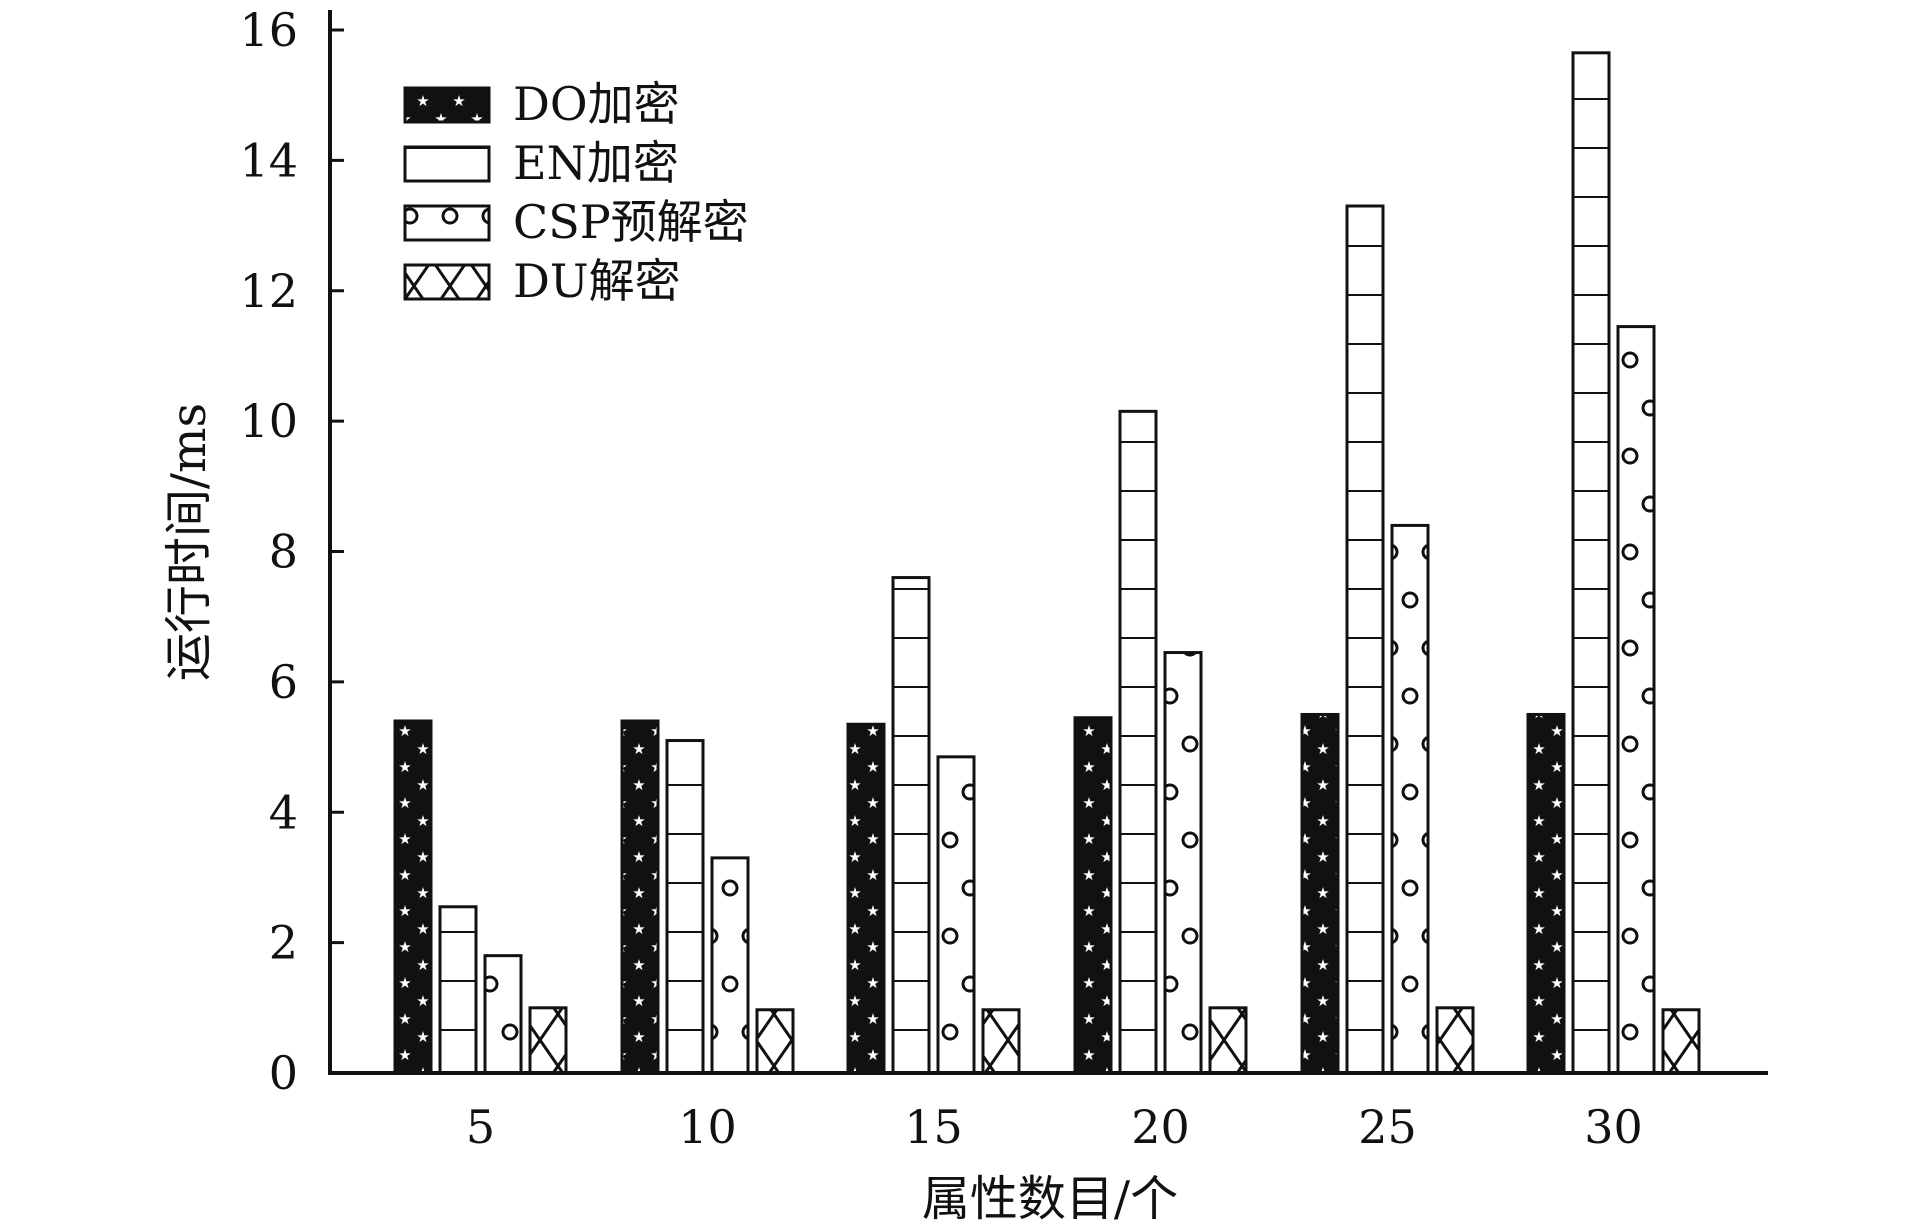 Image resolution: width=1913 pixels, height=1228 pixels. I want to click on x-axis-title: 属性数目/个, so click(1050, 1199).